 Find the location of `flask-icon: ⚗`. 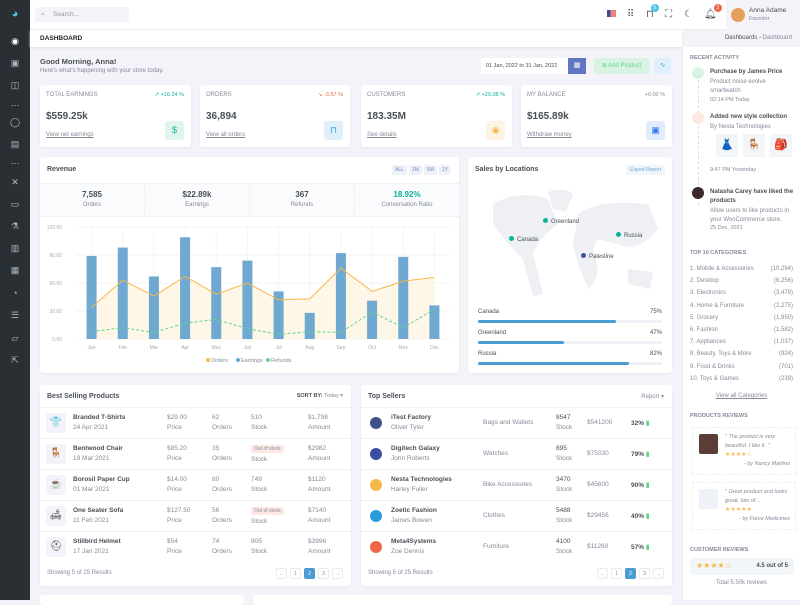

flask-icon: ⚗ is located at coordinates (15, 226).